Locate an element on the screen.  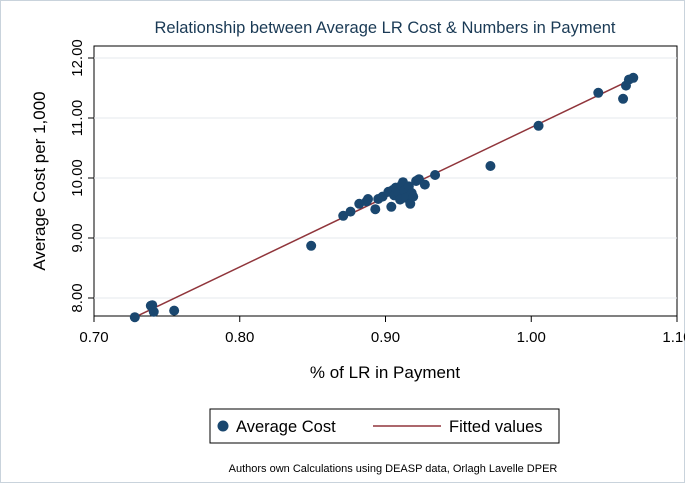
y-tick-label: 11.00 is located at coordinates (77, 118).